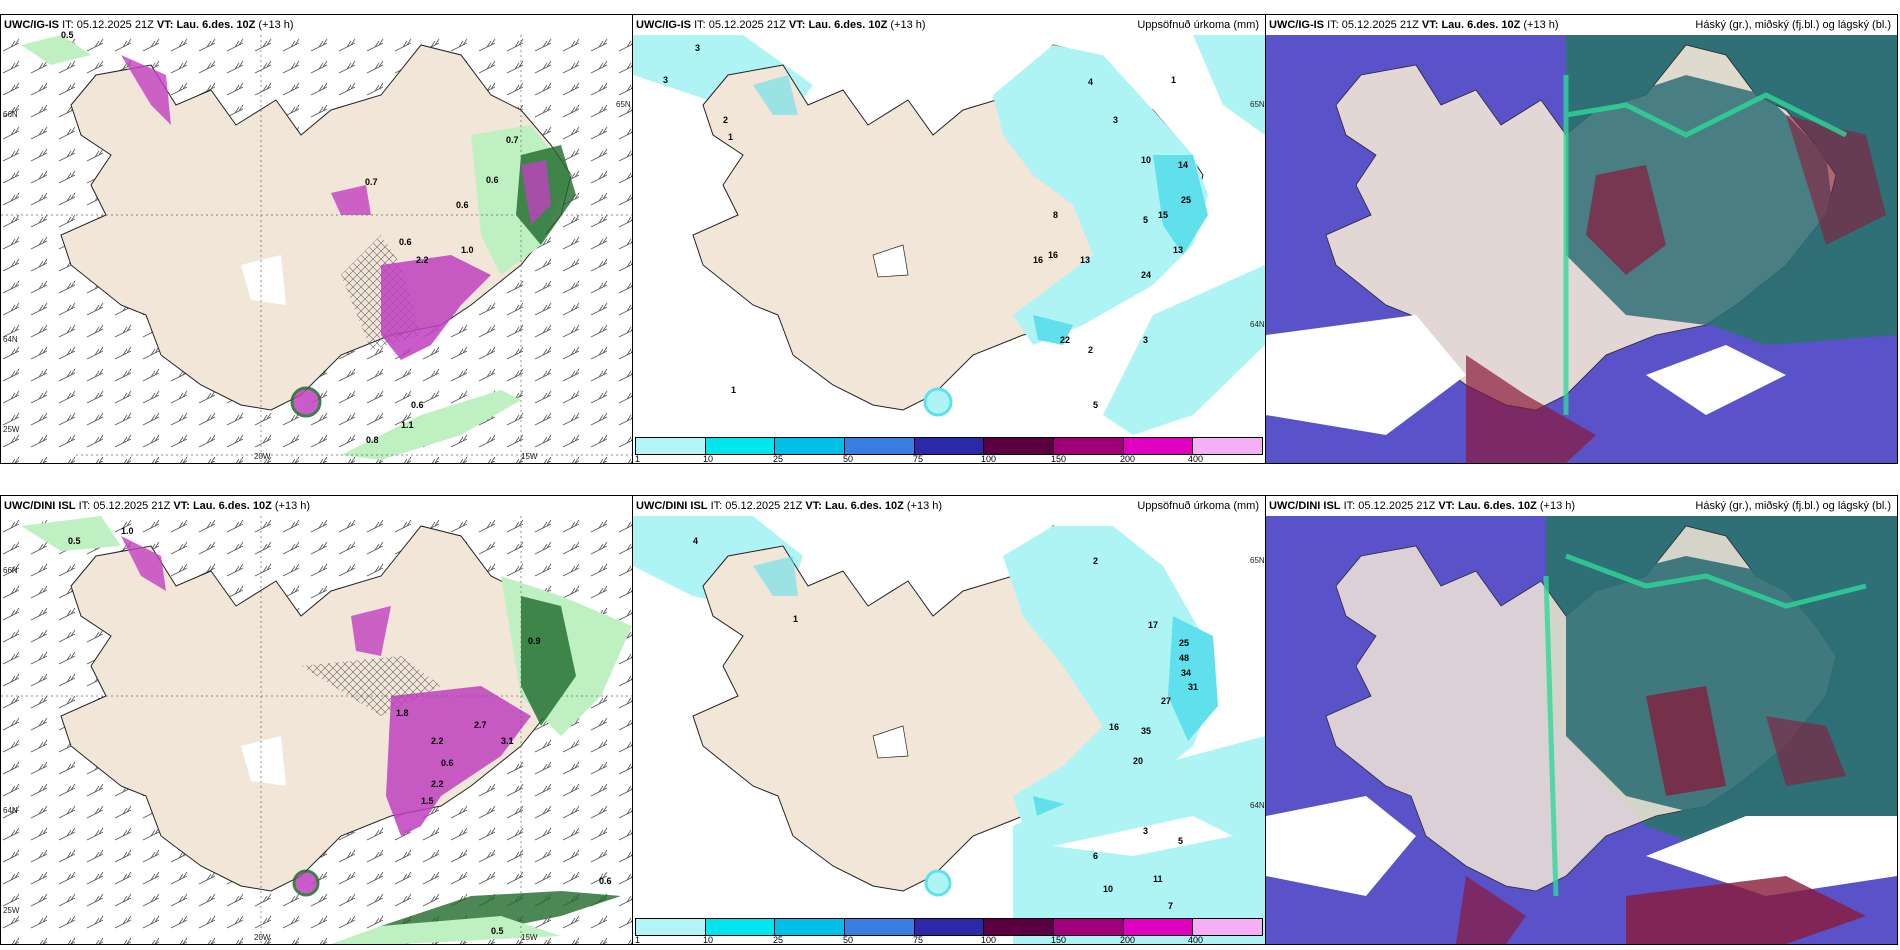 The width and height of the screenshot is (1900, 950). What do you see at coordinates (1138, 761) in the screenshot?
I see `value-label: 20` at bounding box center [1138, 761].